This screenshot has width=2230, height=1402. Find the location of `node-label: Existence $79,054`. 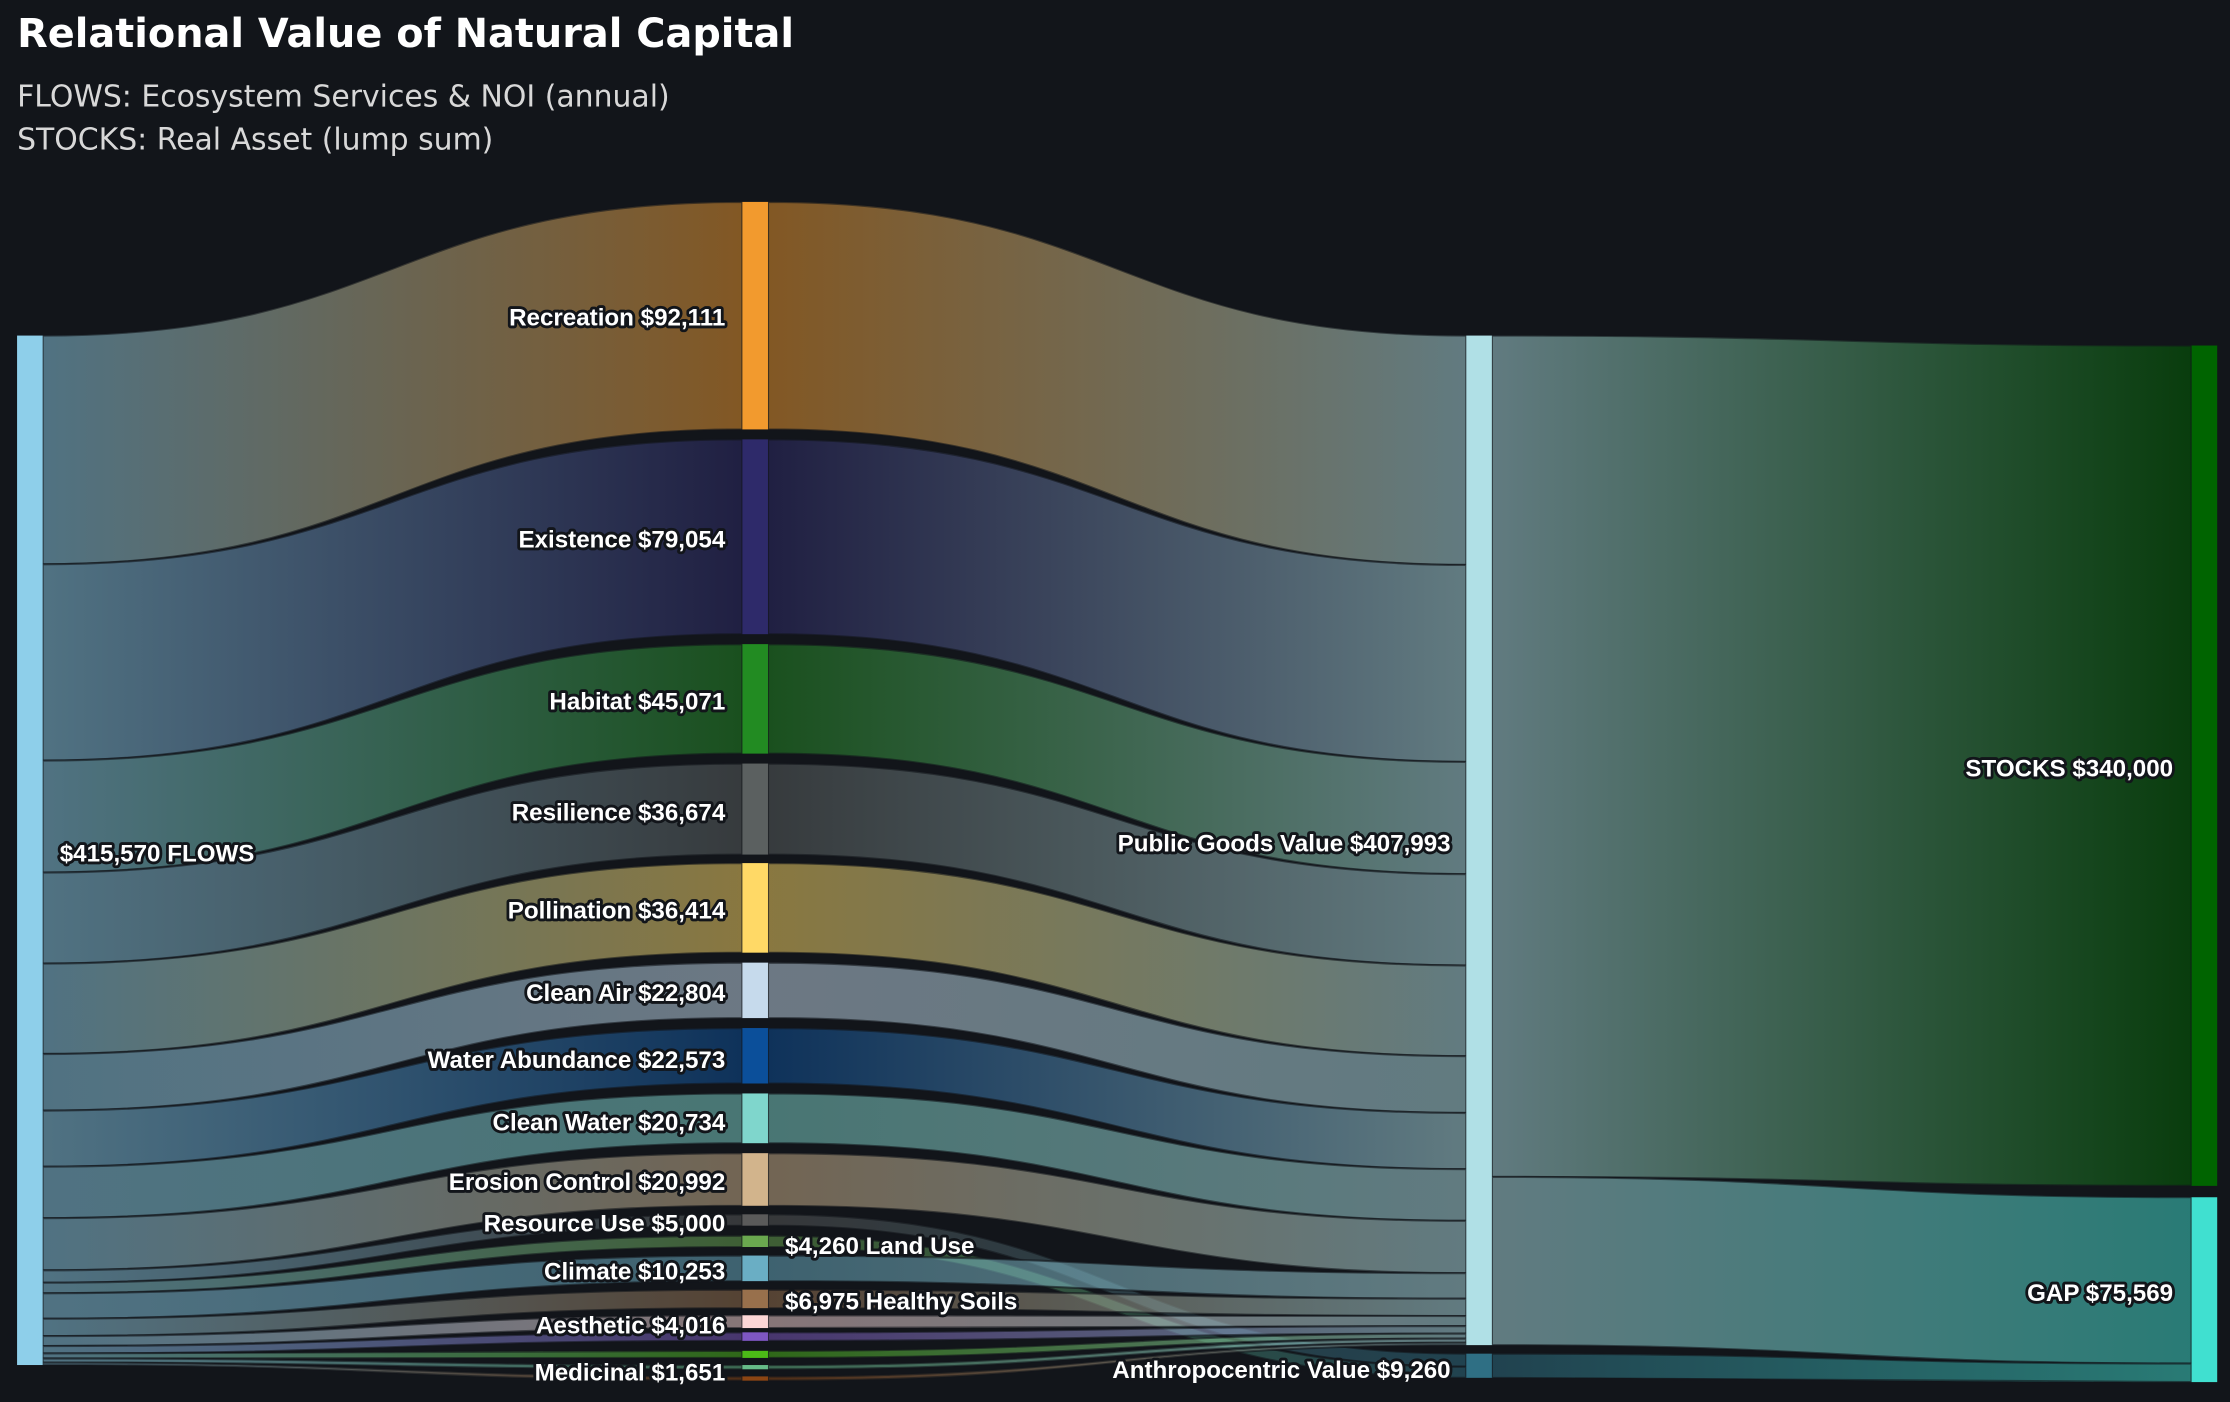

node-label: Existence $79,054 is located at coordinates (621, 539).